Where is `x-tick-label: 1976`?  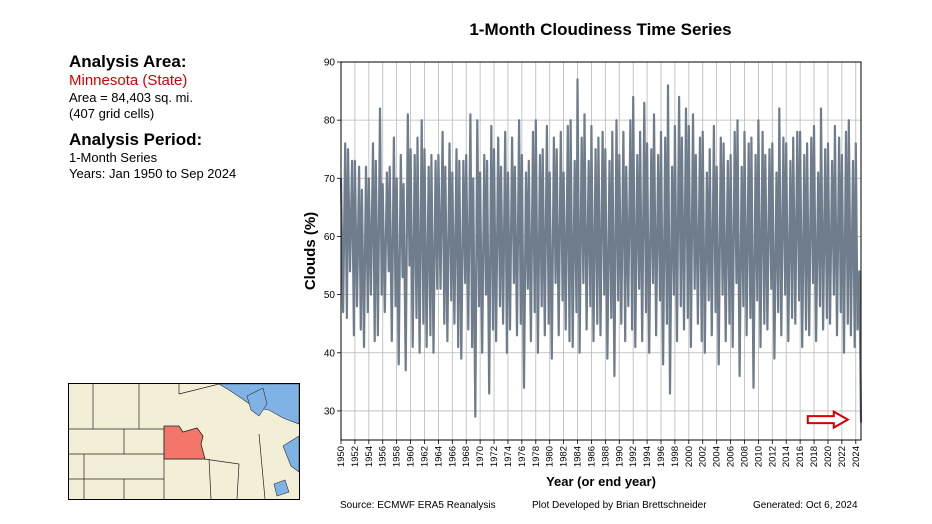
x-tick-label: 1976 is located at coordinates (522, 456).